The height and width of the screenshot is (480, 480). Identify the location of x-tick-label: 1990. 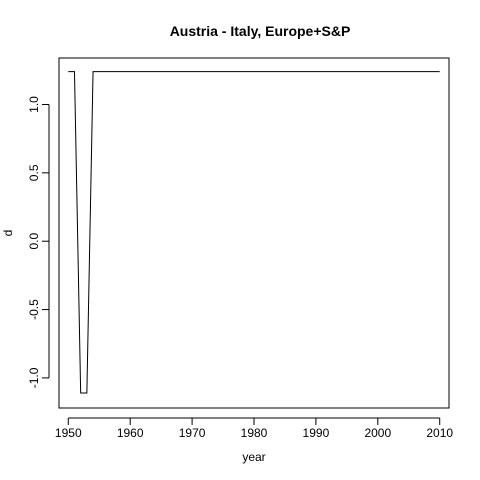
(316, 433).